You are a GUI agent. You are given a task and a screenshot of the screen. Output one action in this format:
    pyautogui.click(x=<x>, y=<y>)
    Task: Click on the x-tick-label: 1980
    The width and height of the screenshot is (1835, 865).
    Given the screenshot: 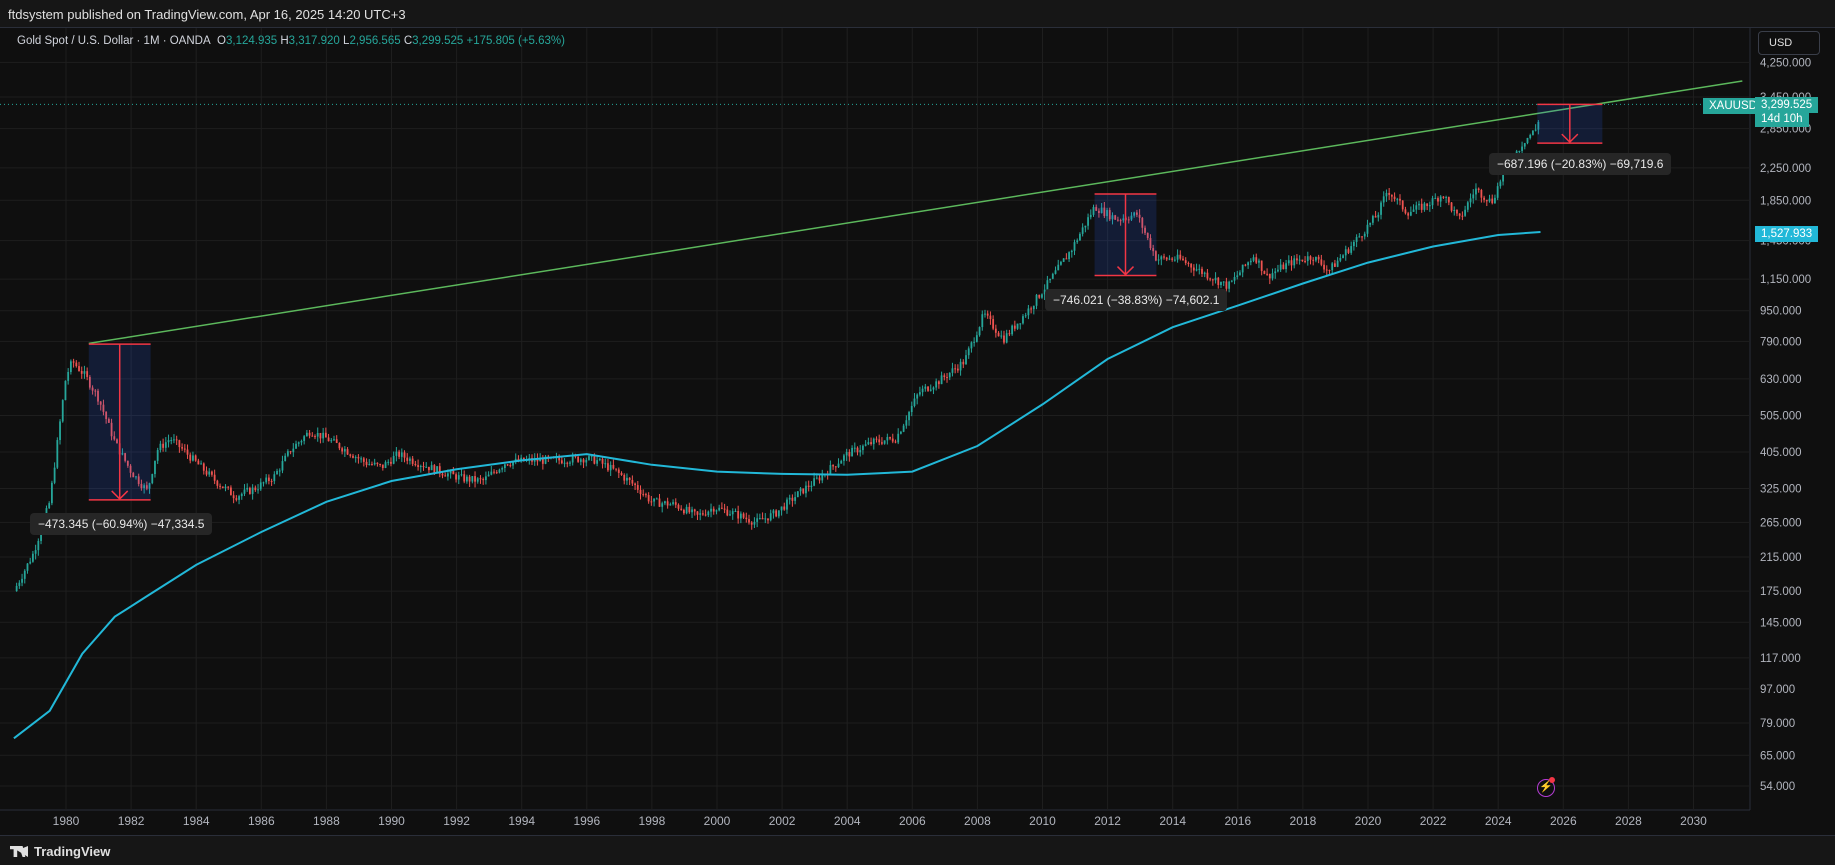 What is the action you would take?
    pyautogui.click(x=66, y=821)
    